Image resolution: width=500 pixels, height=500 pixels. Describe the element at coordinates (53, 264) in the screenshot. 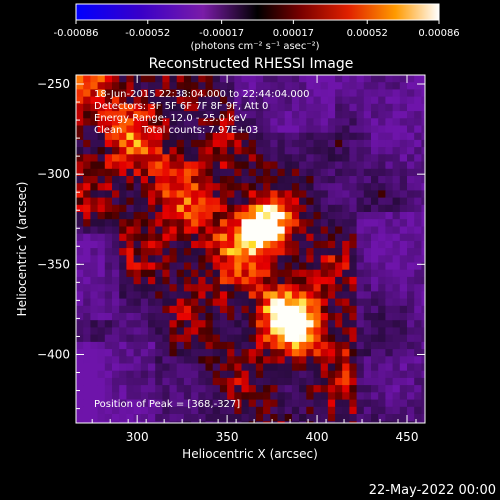

I see `y-tick-label: −350` at that location.